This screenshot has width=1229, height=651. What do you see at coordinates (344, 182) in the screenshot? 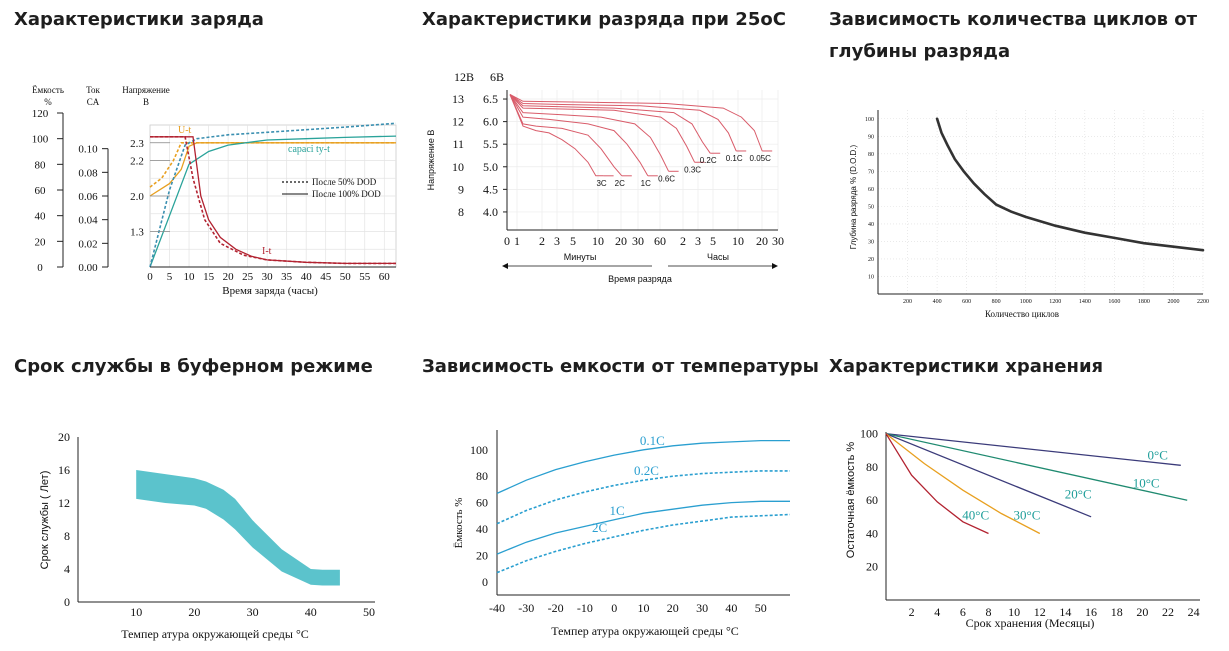
I see `legend-dotted-label: После 50% DOD` at bounding box center [344, 182].